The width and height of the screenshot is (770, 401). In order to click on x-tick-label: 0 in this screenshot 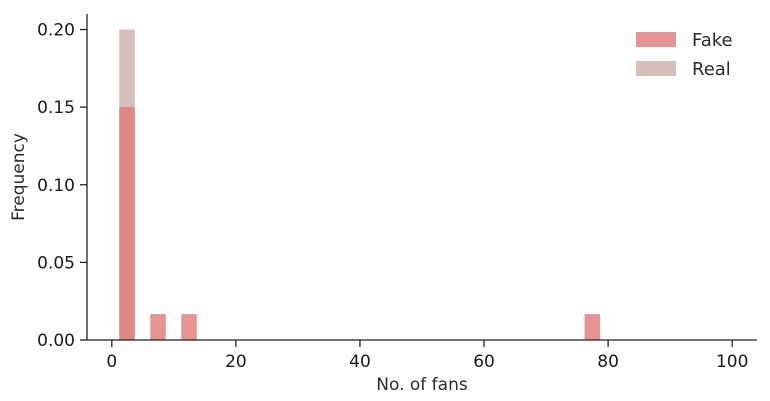, I will do `click(111, 362)`.